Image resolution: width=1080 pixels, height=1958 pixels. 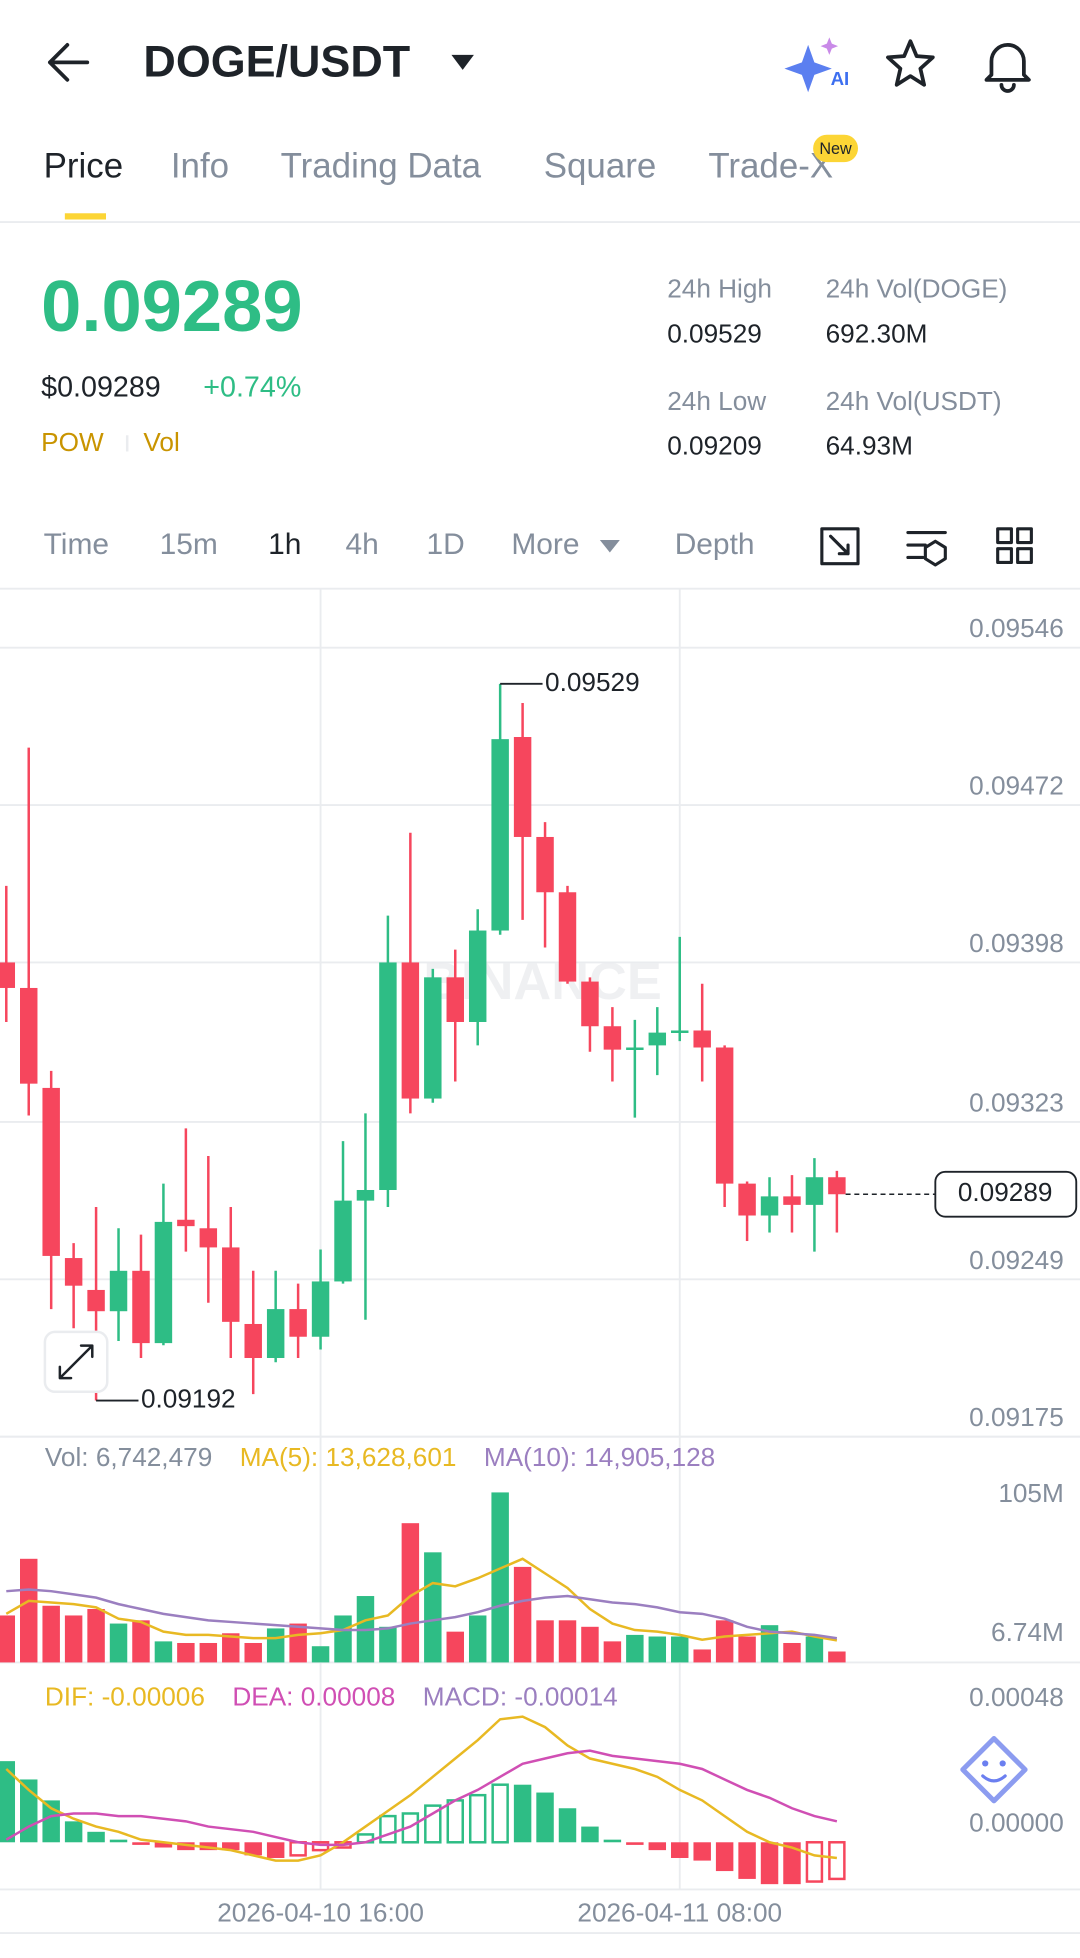 What do you see at coordinates (715, 544) in the screenshot?
I see `interval: Depth` at bounding box center [715, 544].